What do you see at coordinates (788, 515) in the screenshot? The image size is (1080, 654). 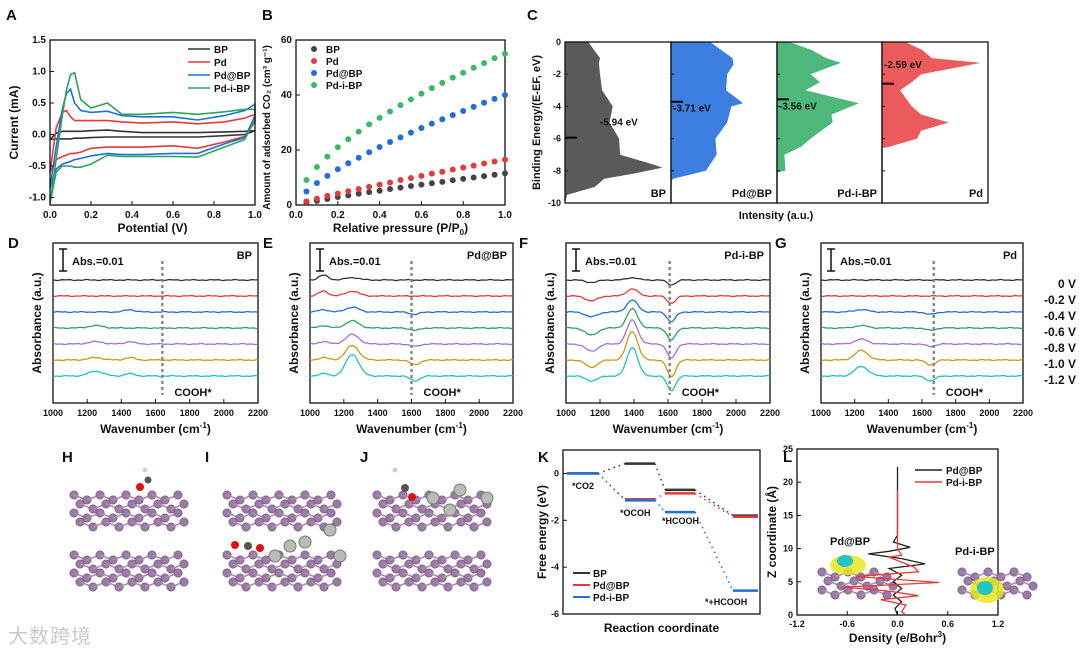 I see `y-tick-label: 15` at bounding box center [788, 515].